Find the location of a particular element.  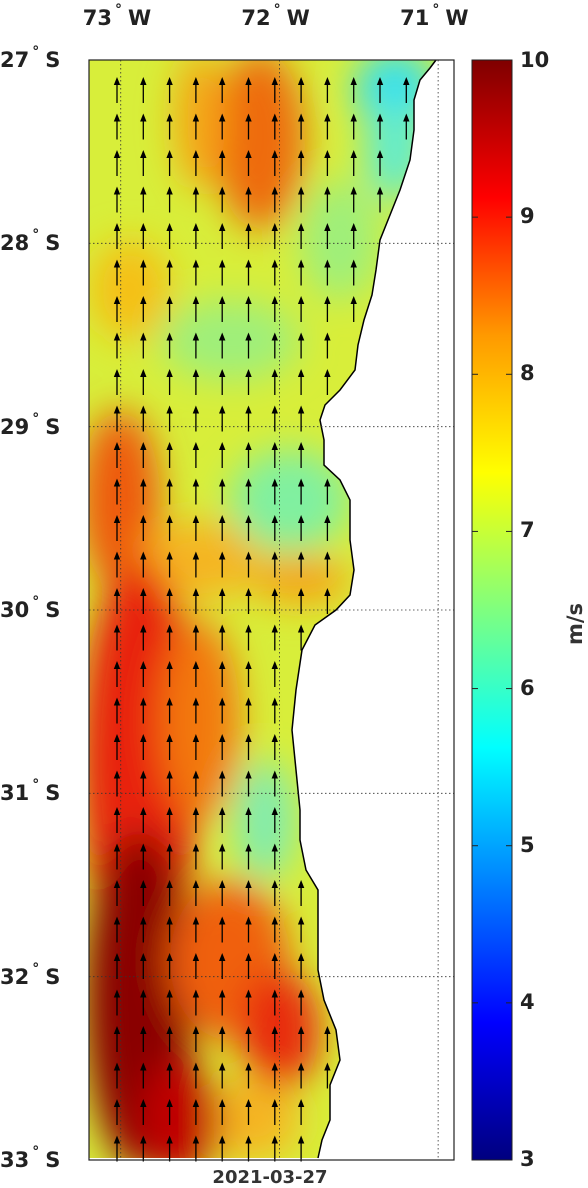

colorbar-tick-label: 5 is located at coordinates (527, 844).